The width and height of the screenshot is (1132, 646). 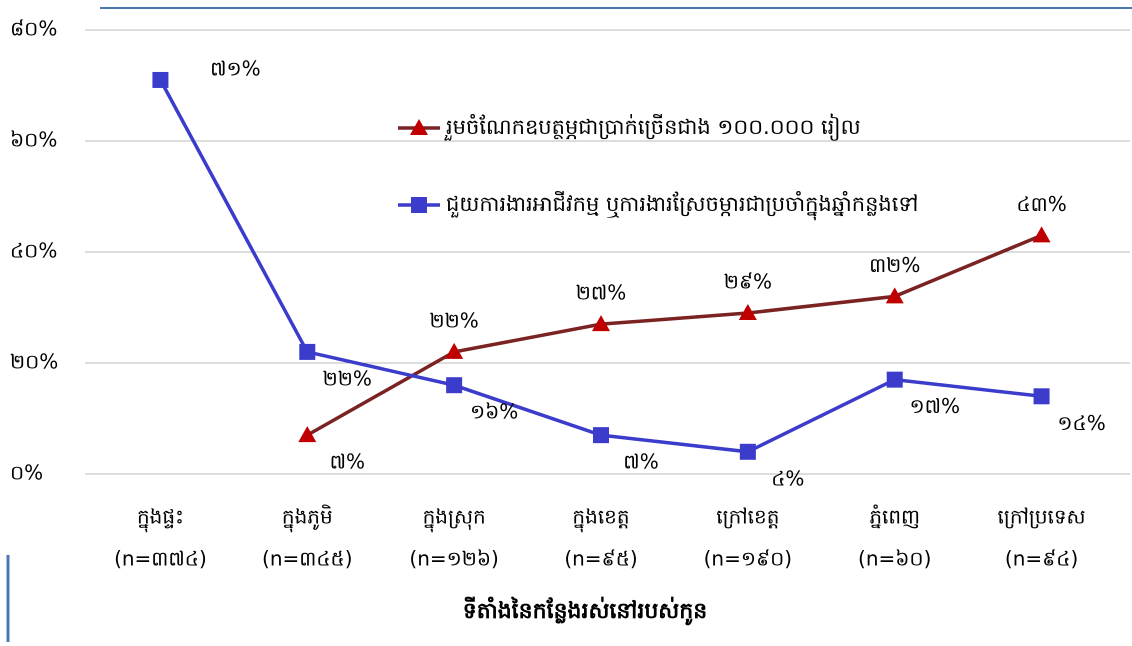 What do you see at coordinates (1042, 517) in the screenshot?
I see `x-tick-label: ក្រៅប្រទេស` at bounding box center [1042, 517].